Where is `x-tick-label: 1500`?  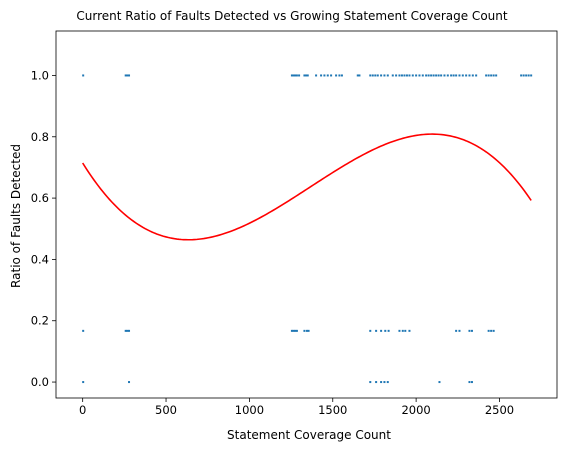
x-tick-label: 1500 is located at coordinates (332, 410).